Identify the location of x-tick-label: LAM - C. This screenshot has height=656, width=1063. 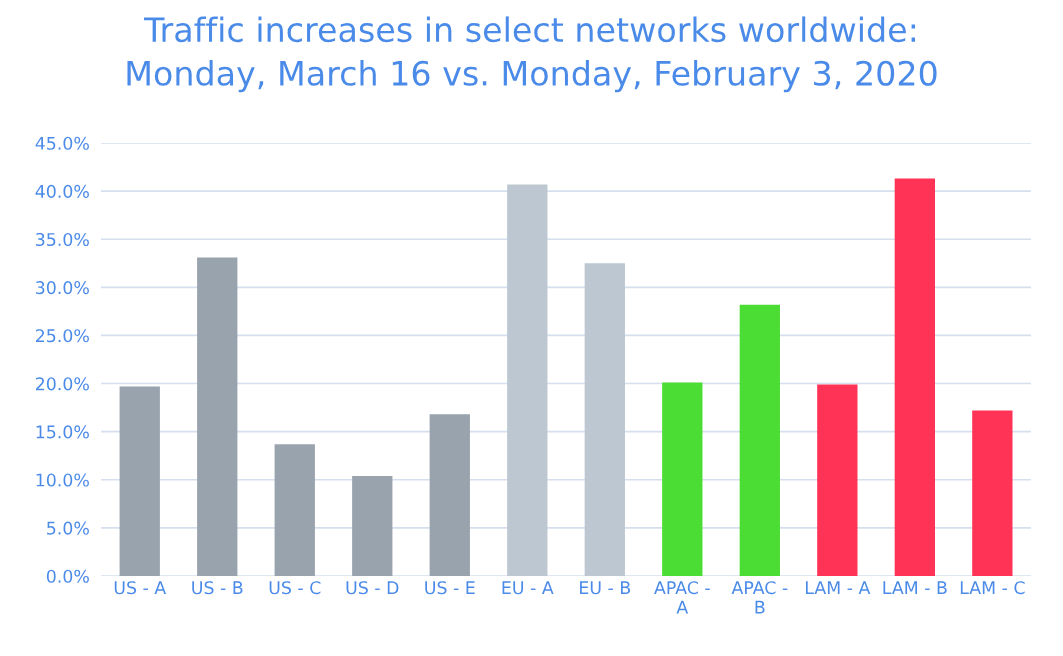
(992, 588).